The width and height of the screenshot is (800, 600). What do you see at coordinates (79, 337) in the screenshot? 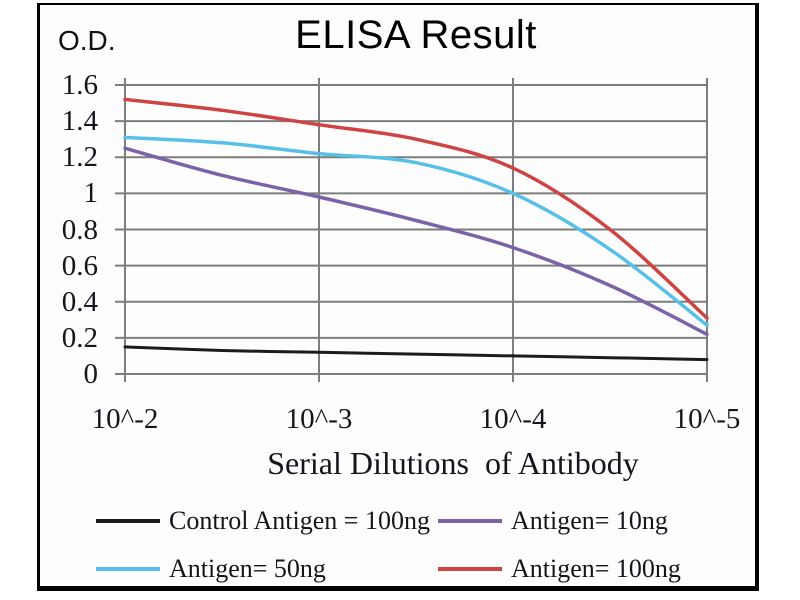
I see `y-tick-label: 0.2` at bounding box center [79, 337].